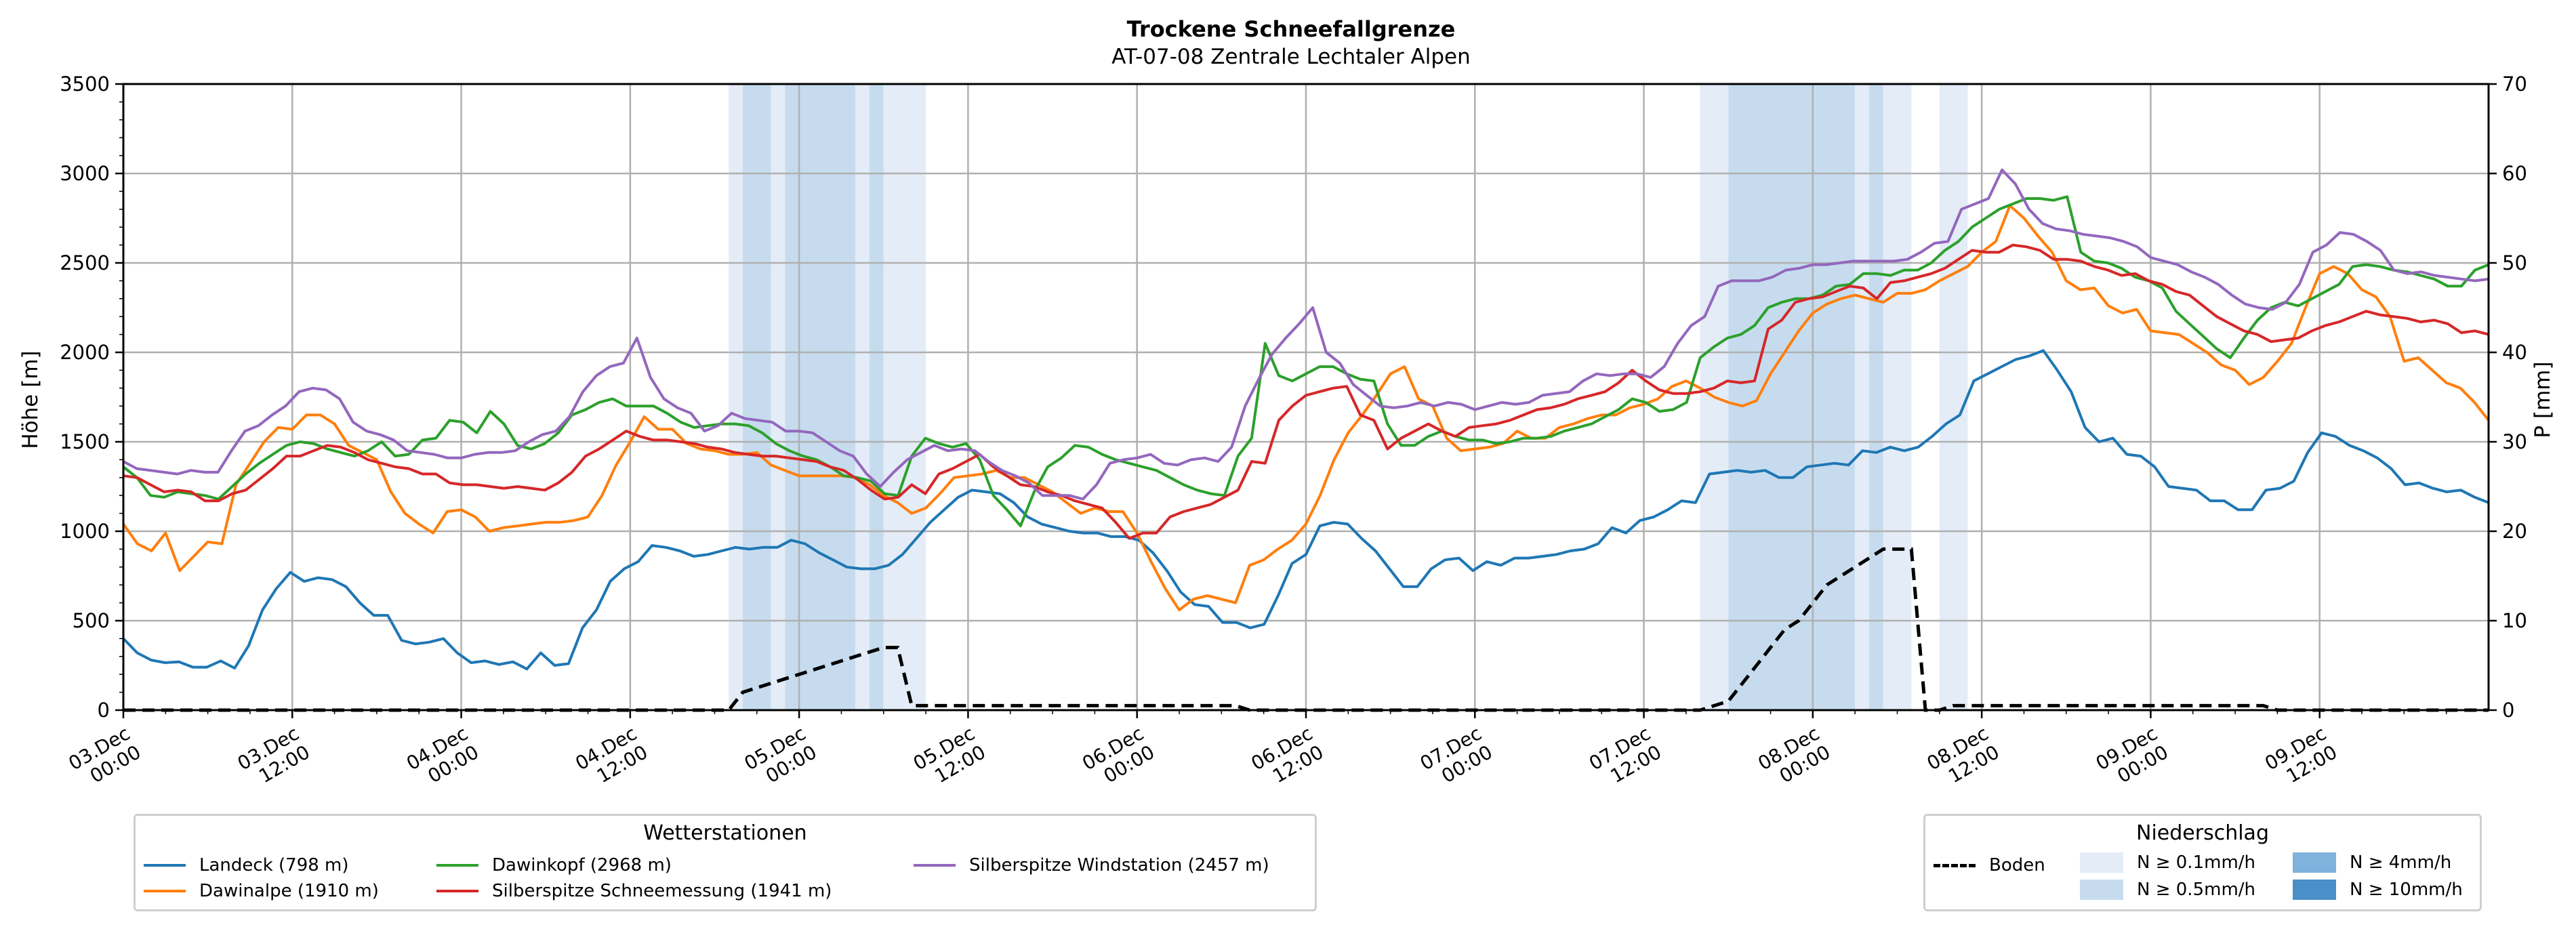 This screenshot has height=929, width=2576. I want to click on legend-swatch-n4, so click(2315, 862).